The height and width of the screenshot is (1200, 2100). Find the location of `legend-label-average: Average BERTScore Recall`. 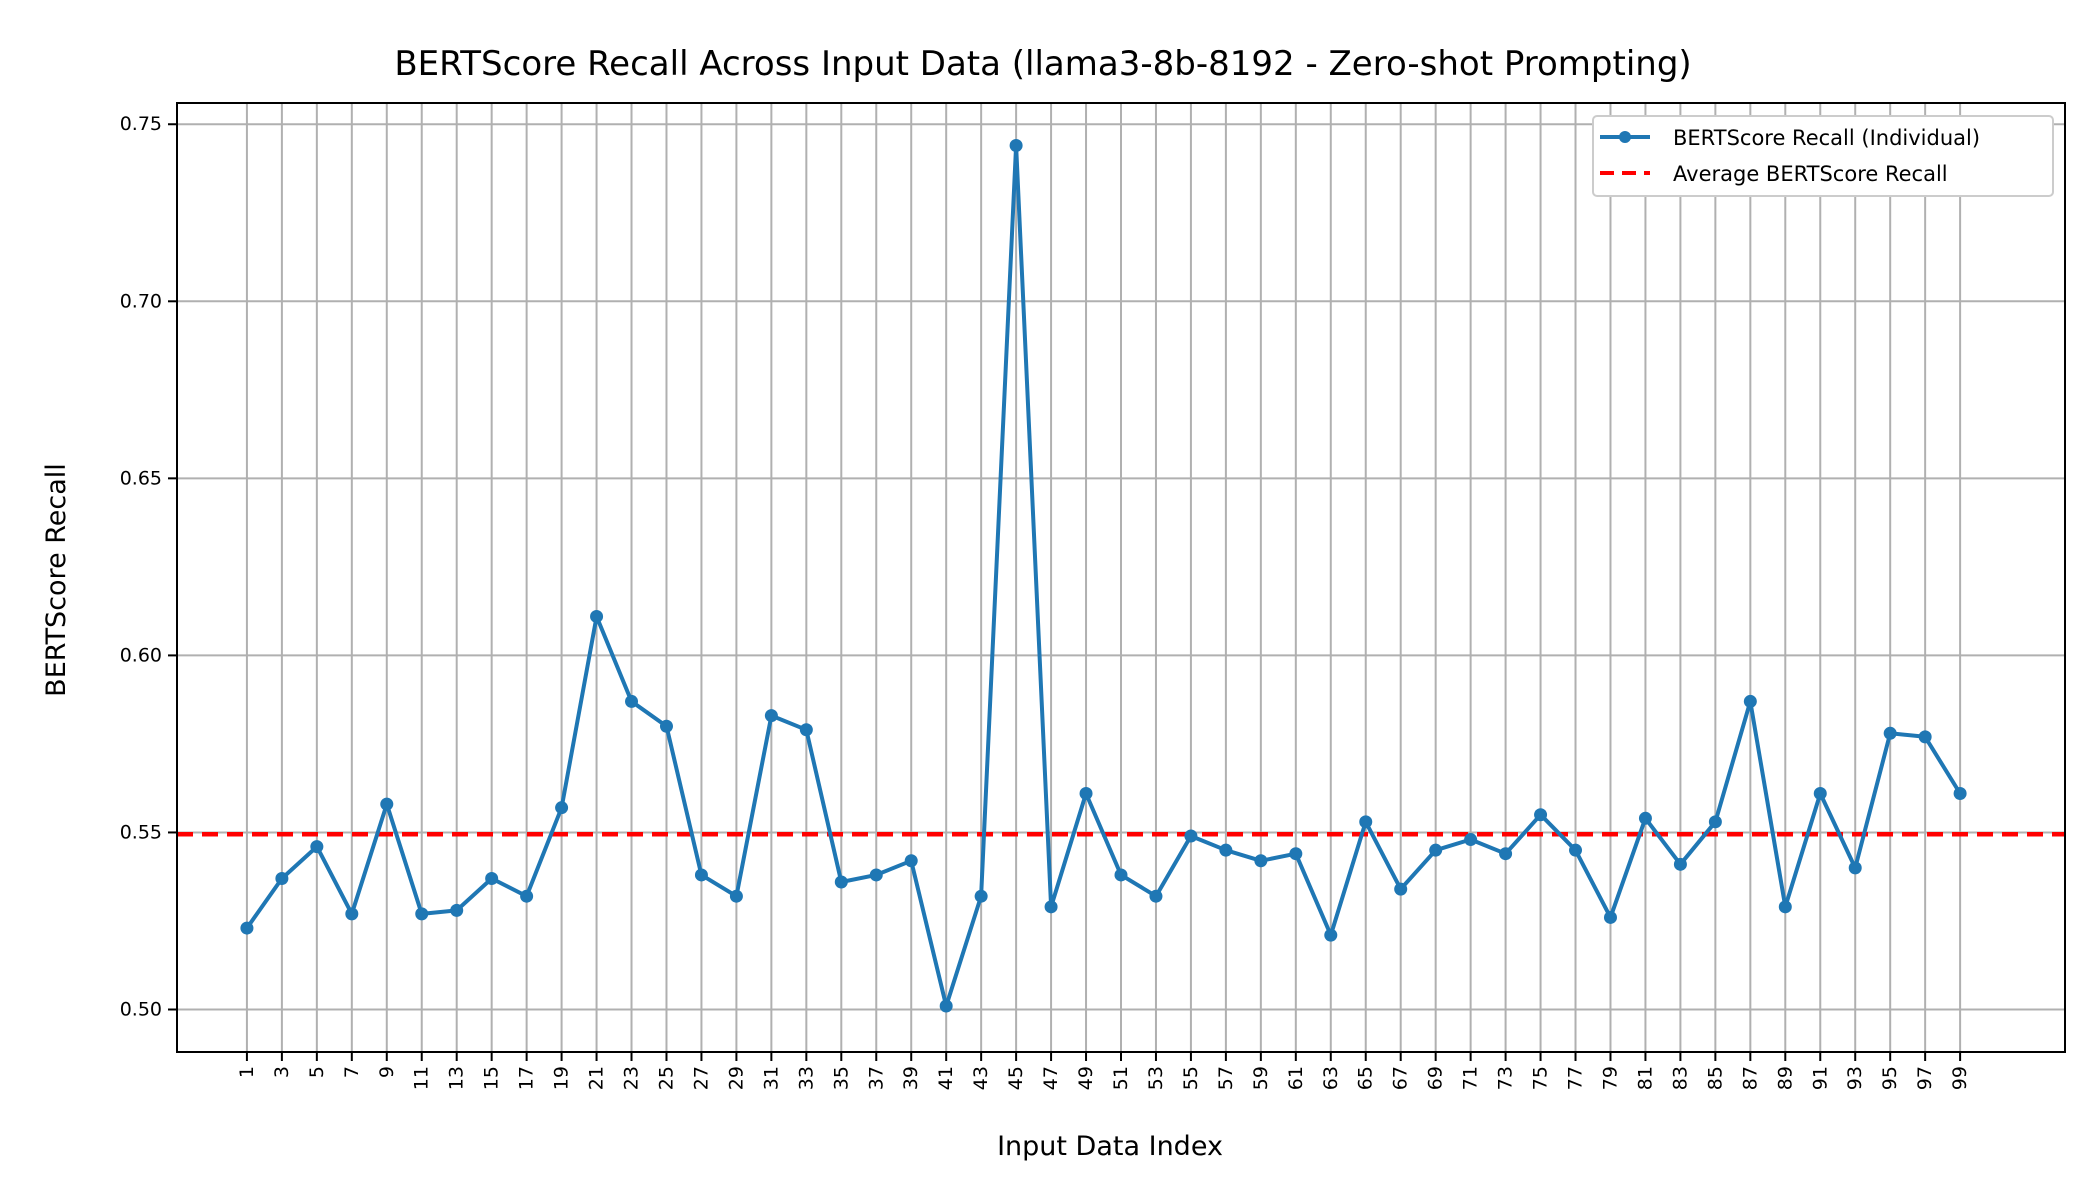

legend-label-average: Average BERTScore Recall is located at coordinates (1810, 174).